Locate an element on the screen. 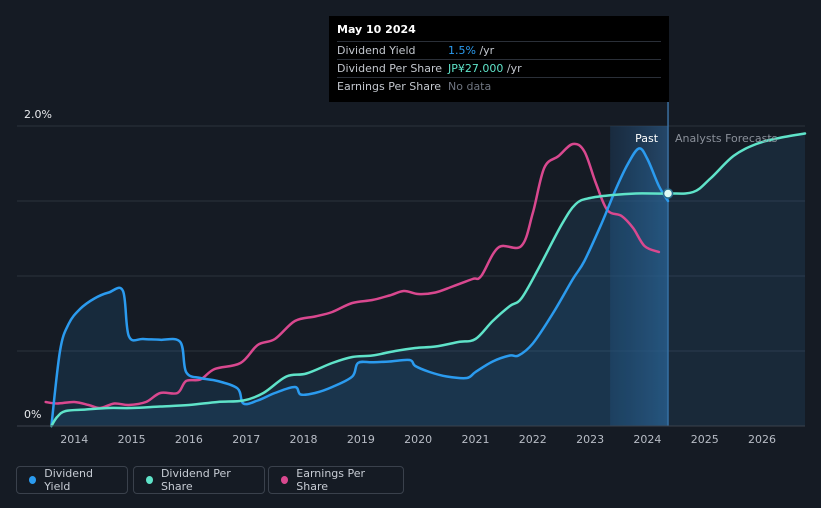 Image resolution: width=821 pixels, height=508 pixels. x-tick-label: 2019 is located at coordinates (361, 439).